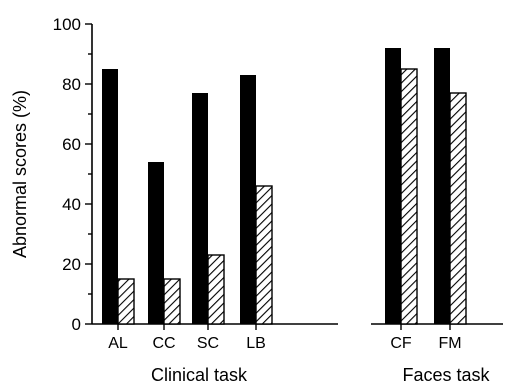  I want to click on y-tick-label: 40, so click(71, 204).